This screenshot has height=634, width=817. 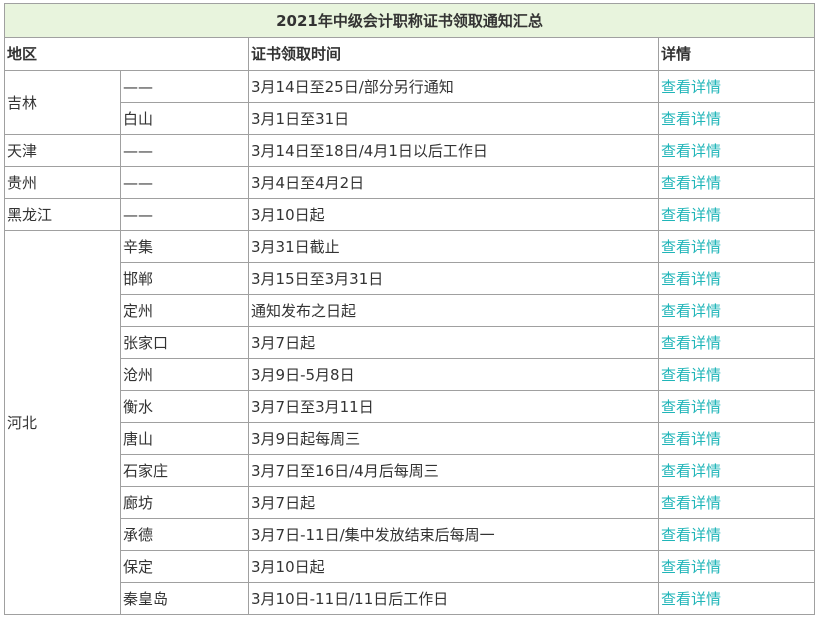 I want to click on table-row: 衡水 3月7日至3月11日 查看详情, so click(x=410, y=406).